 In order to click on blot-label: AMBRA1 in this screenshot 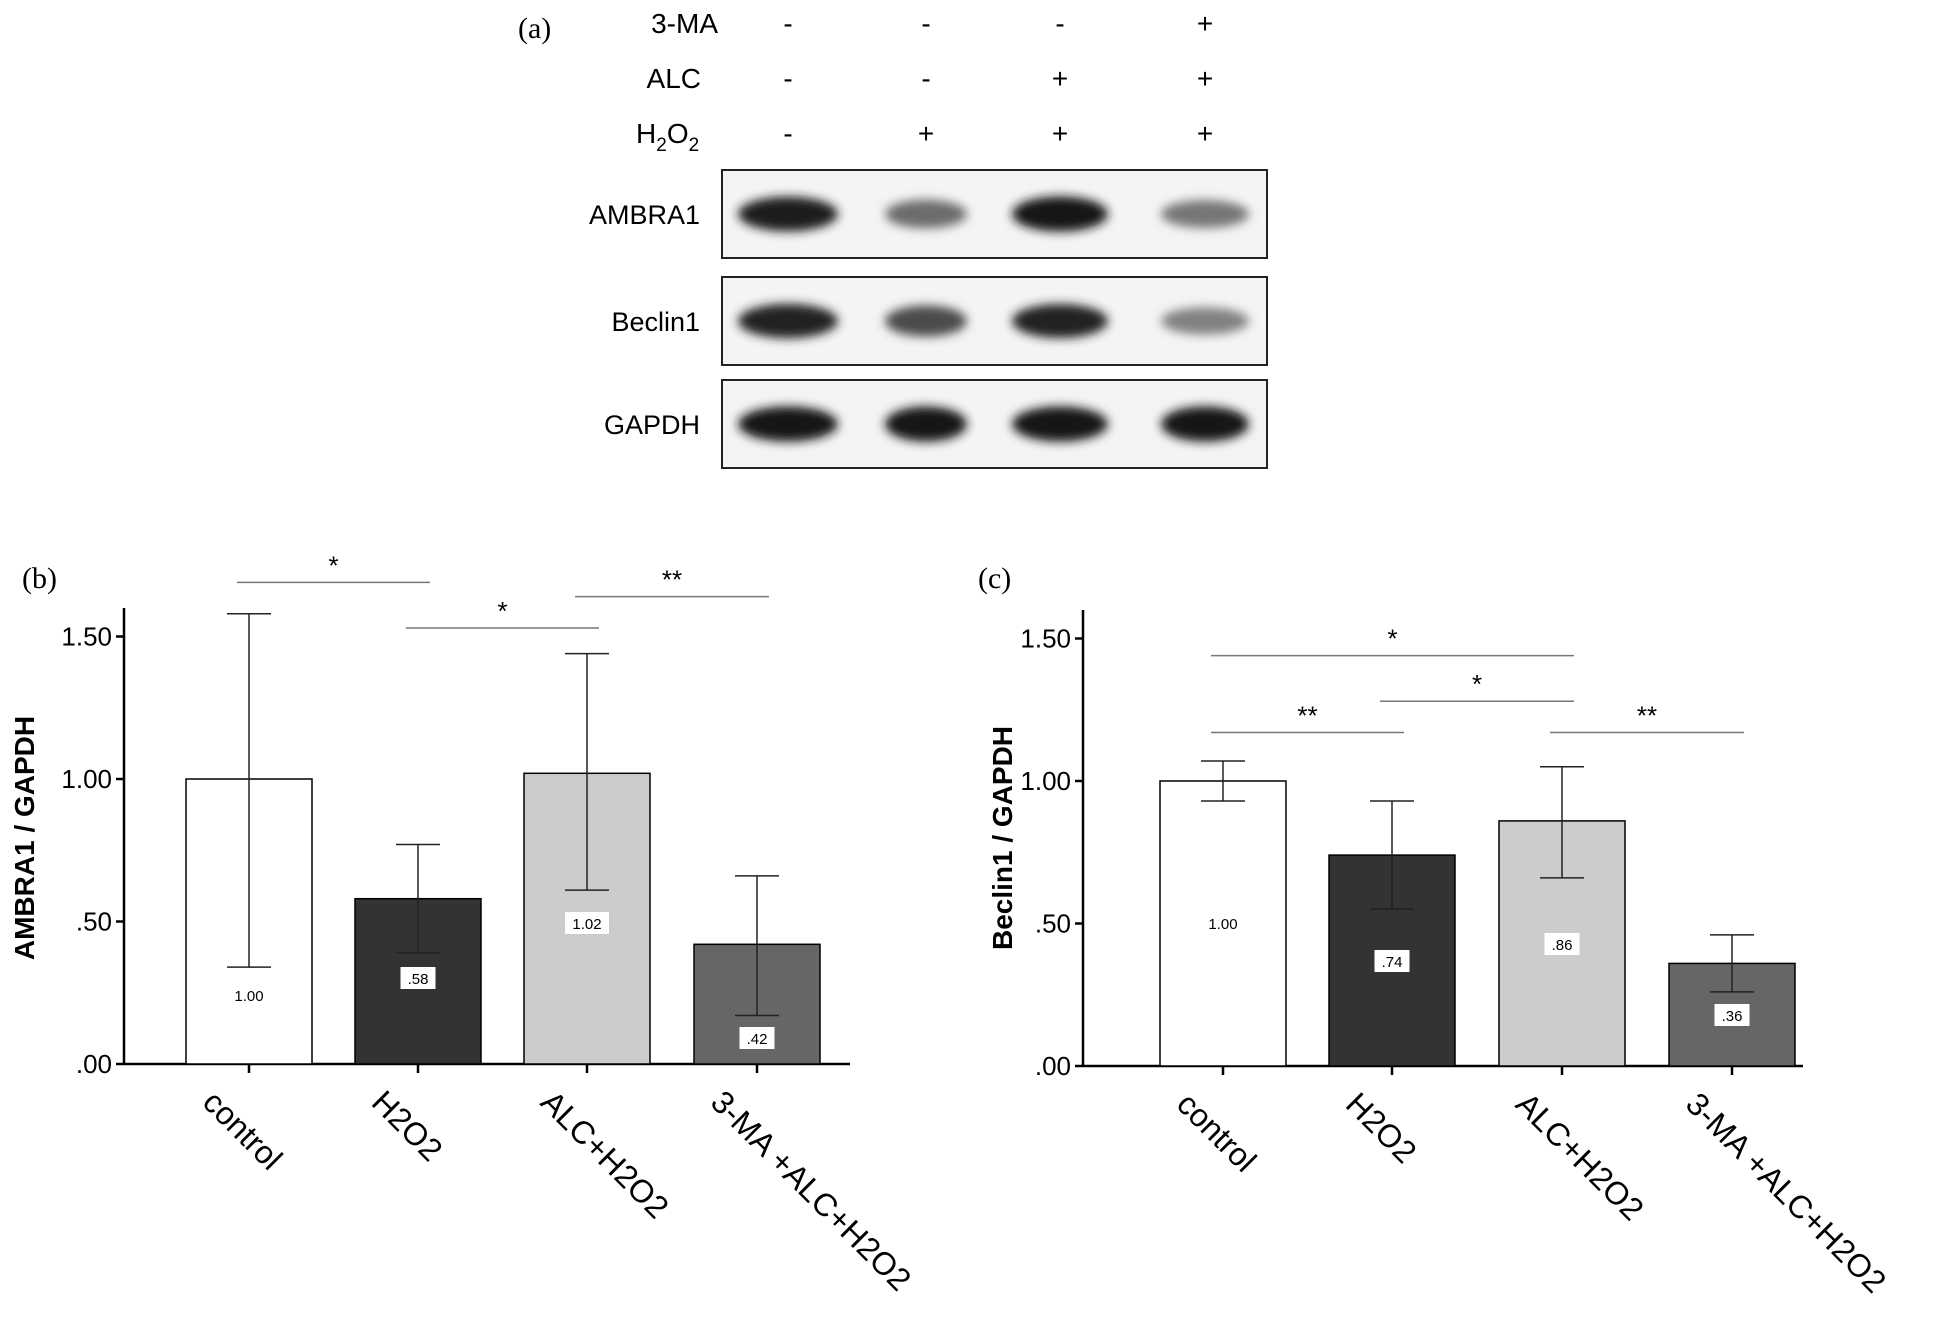, I will do `click(644, 215)`.